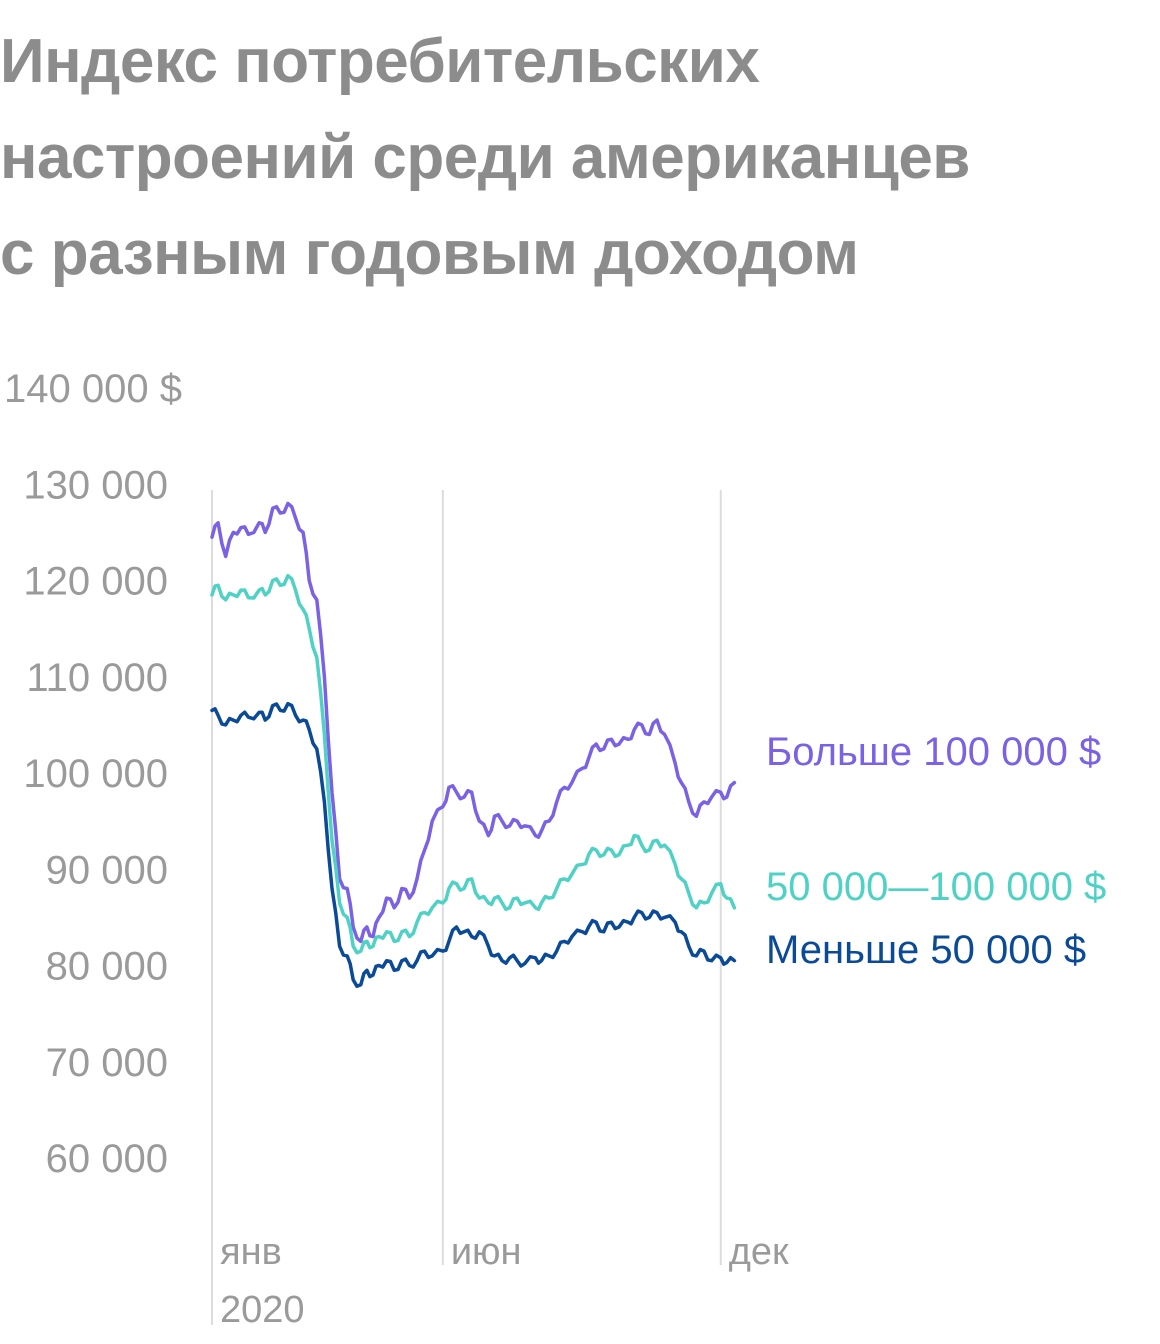  What do you see at coordinates (251, 1252) in the screenshot?
I see `x-tick-label: янв` at bounding box center [251, 1252].